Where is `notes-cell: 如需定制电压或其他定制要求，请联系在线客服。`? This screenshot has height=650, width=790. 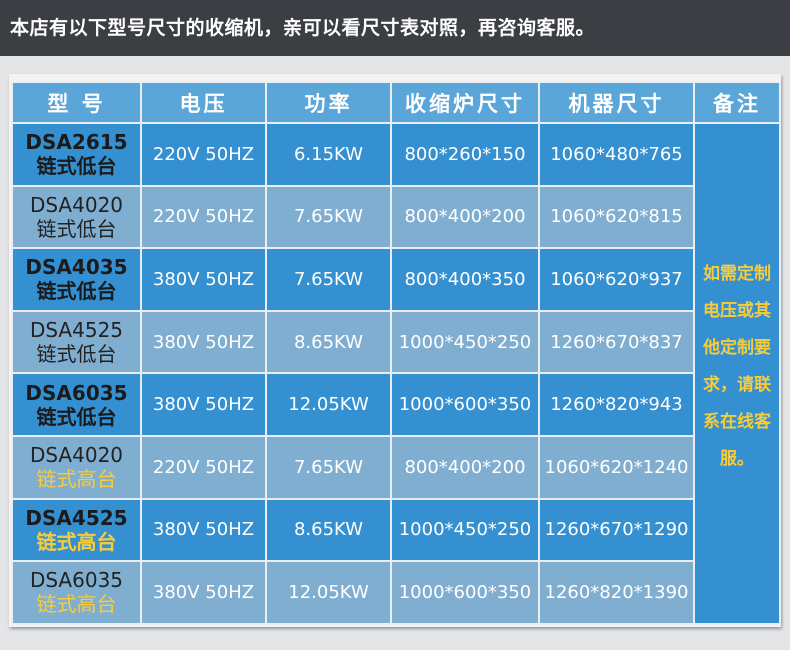 notes-cell: 如需定制电压或其他定制要求，请联系在线客服。 is located at coordinates (737, 373).